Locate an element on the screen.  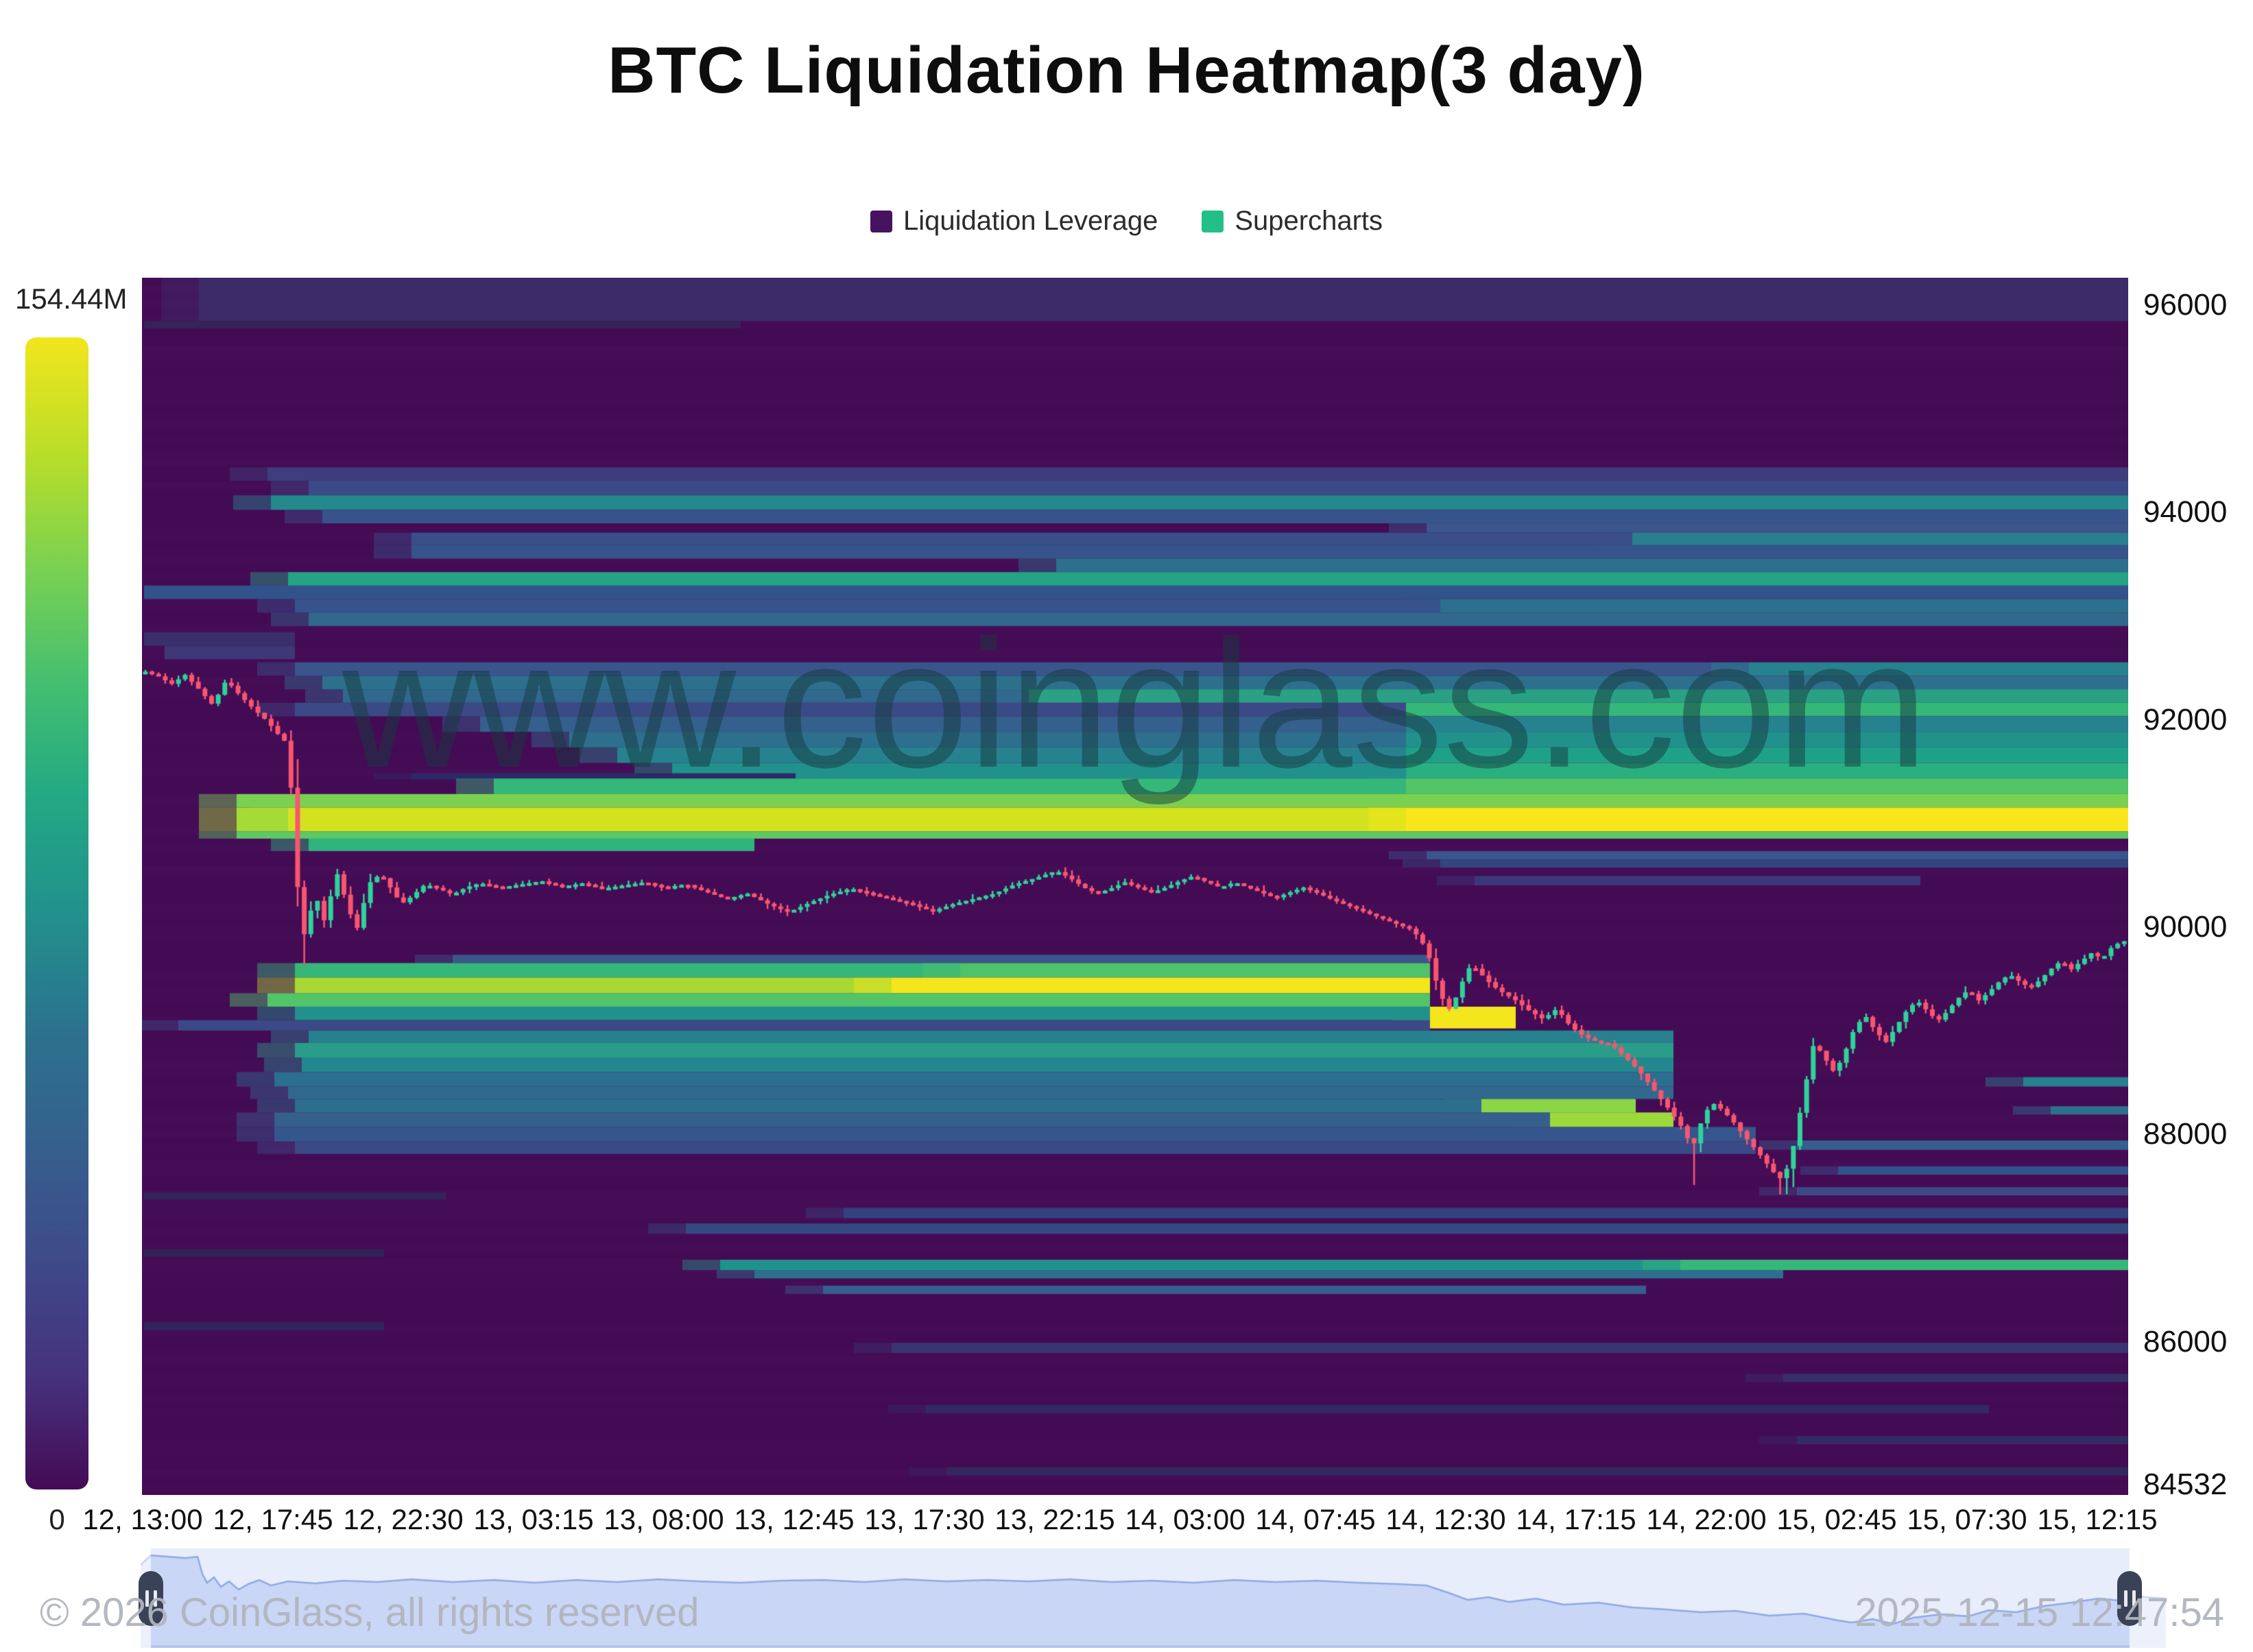
legend-item-liquidation-leverage: Liquidation Leverage is located at coordinates (1014, 221).